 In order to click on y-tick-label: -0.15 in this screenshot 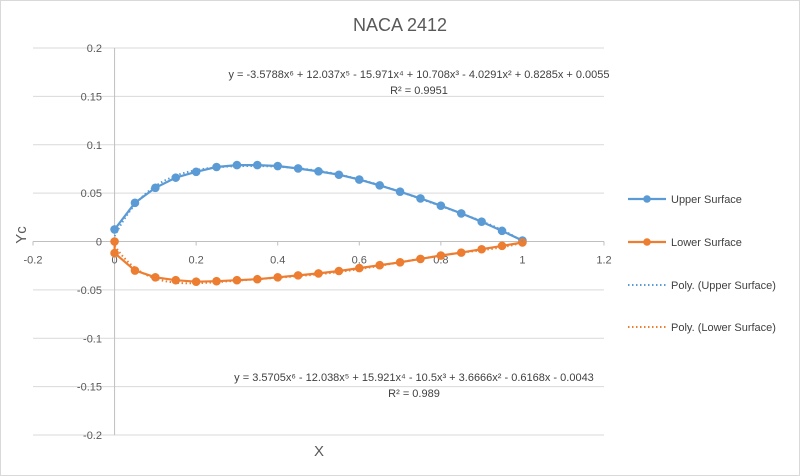, I will do `click(89, 388)`.